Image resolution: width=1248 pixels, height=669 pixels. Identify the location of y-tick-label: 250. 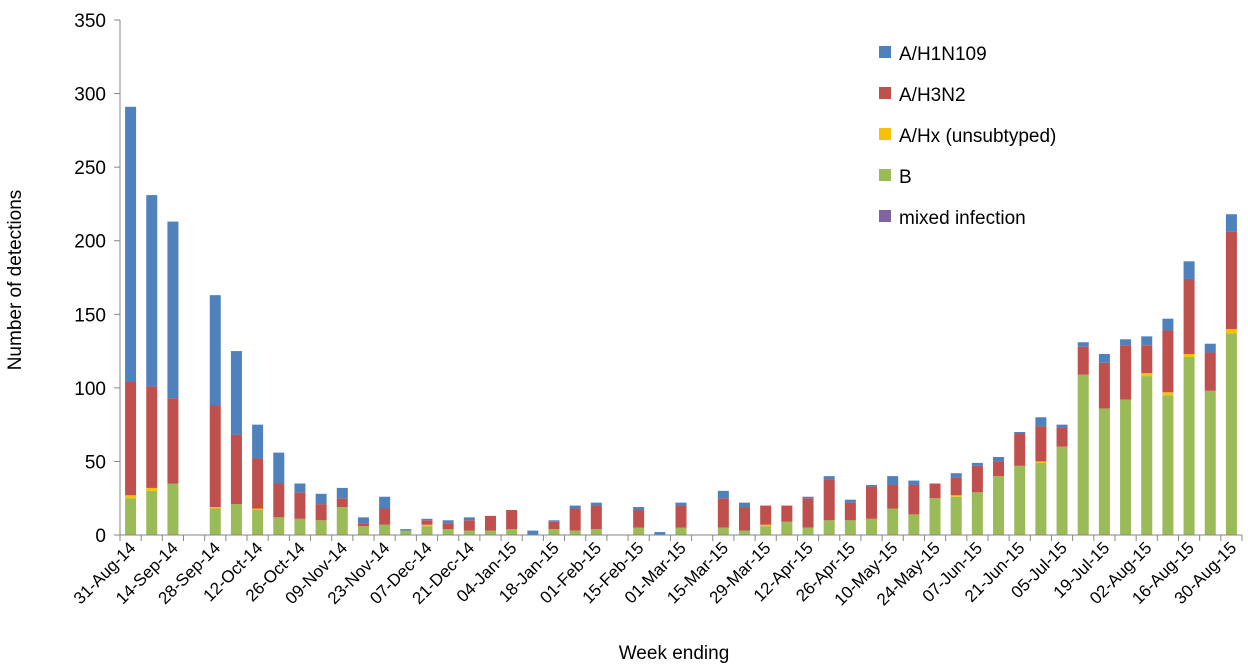
(90, 168).